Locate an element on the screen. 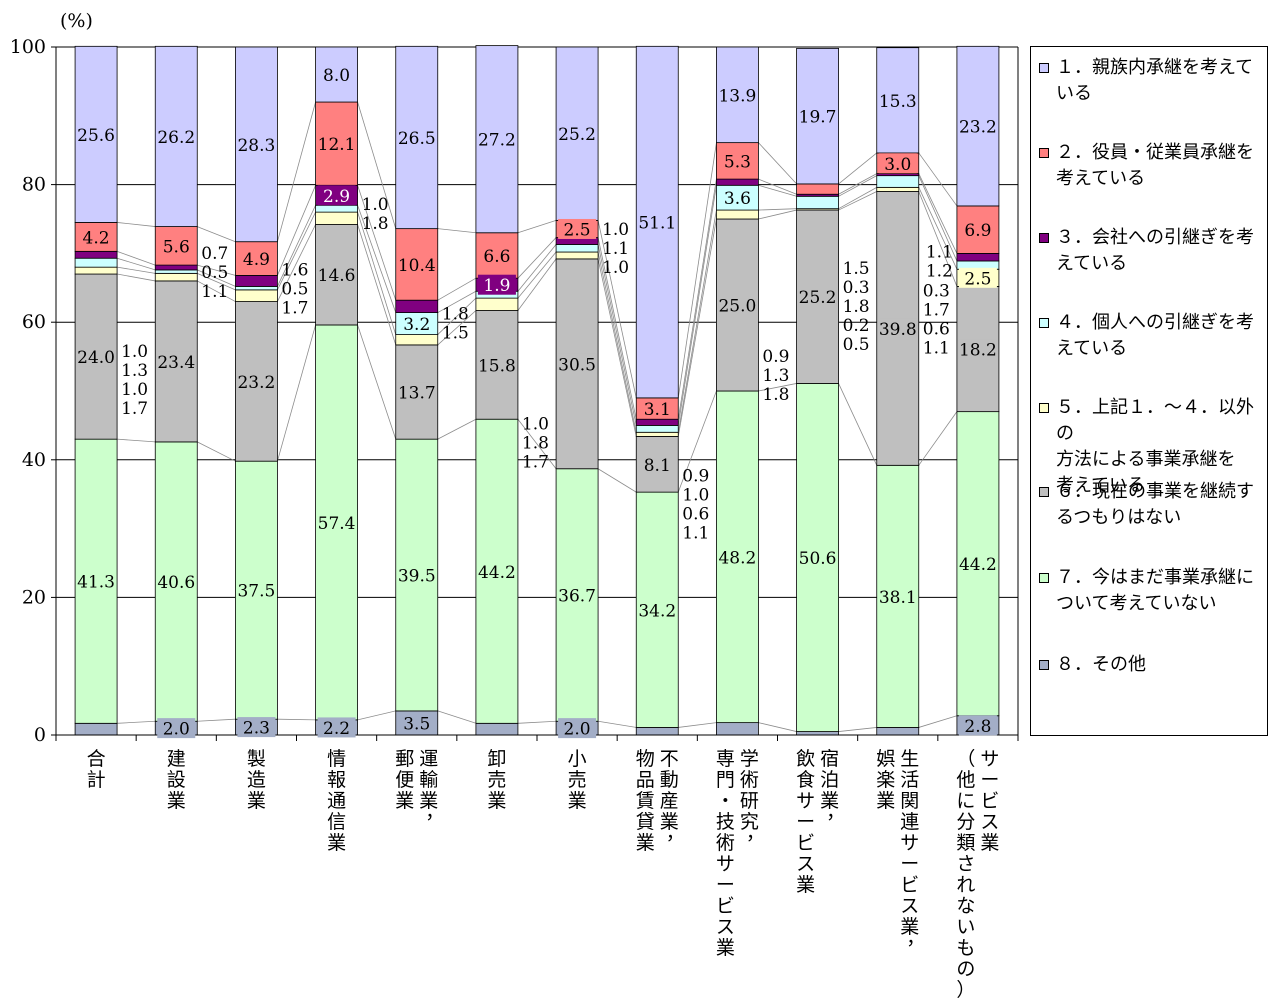 The width and height of the screenshot is (1269, 998). category-label-char: ビ is located at coordinates (909, 885).